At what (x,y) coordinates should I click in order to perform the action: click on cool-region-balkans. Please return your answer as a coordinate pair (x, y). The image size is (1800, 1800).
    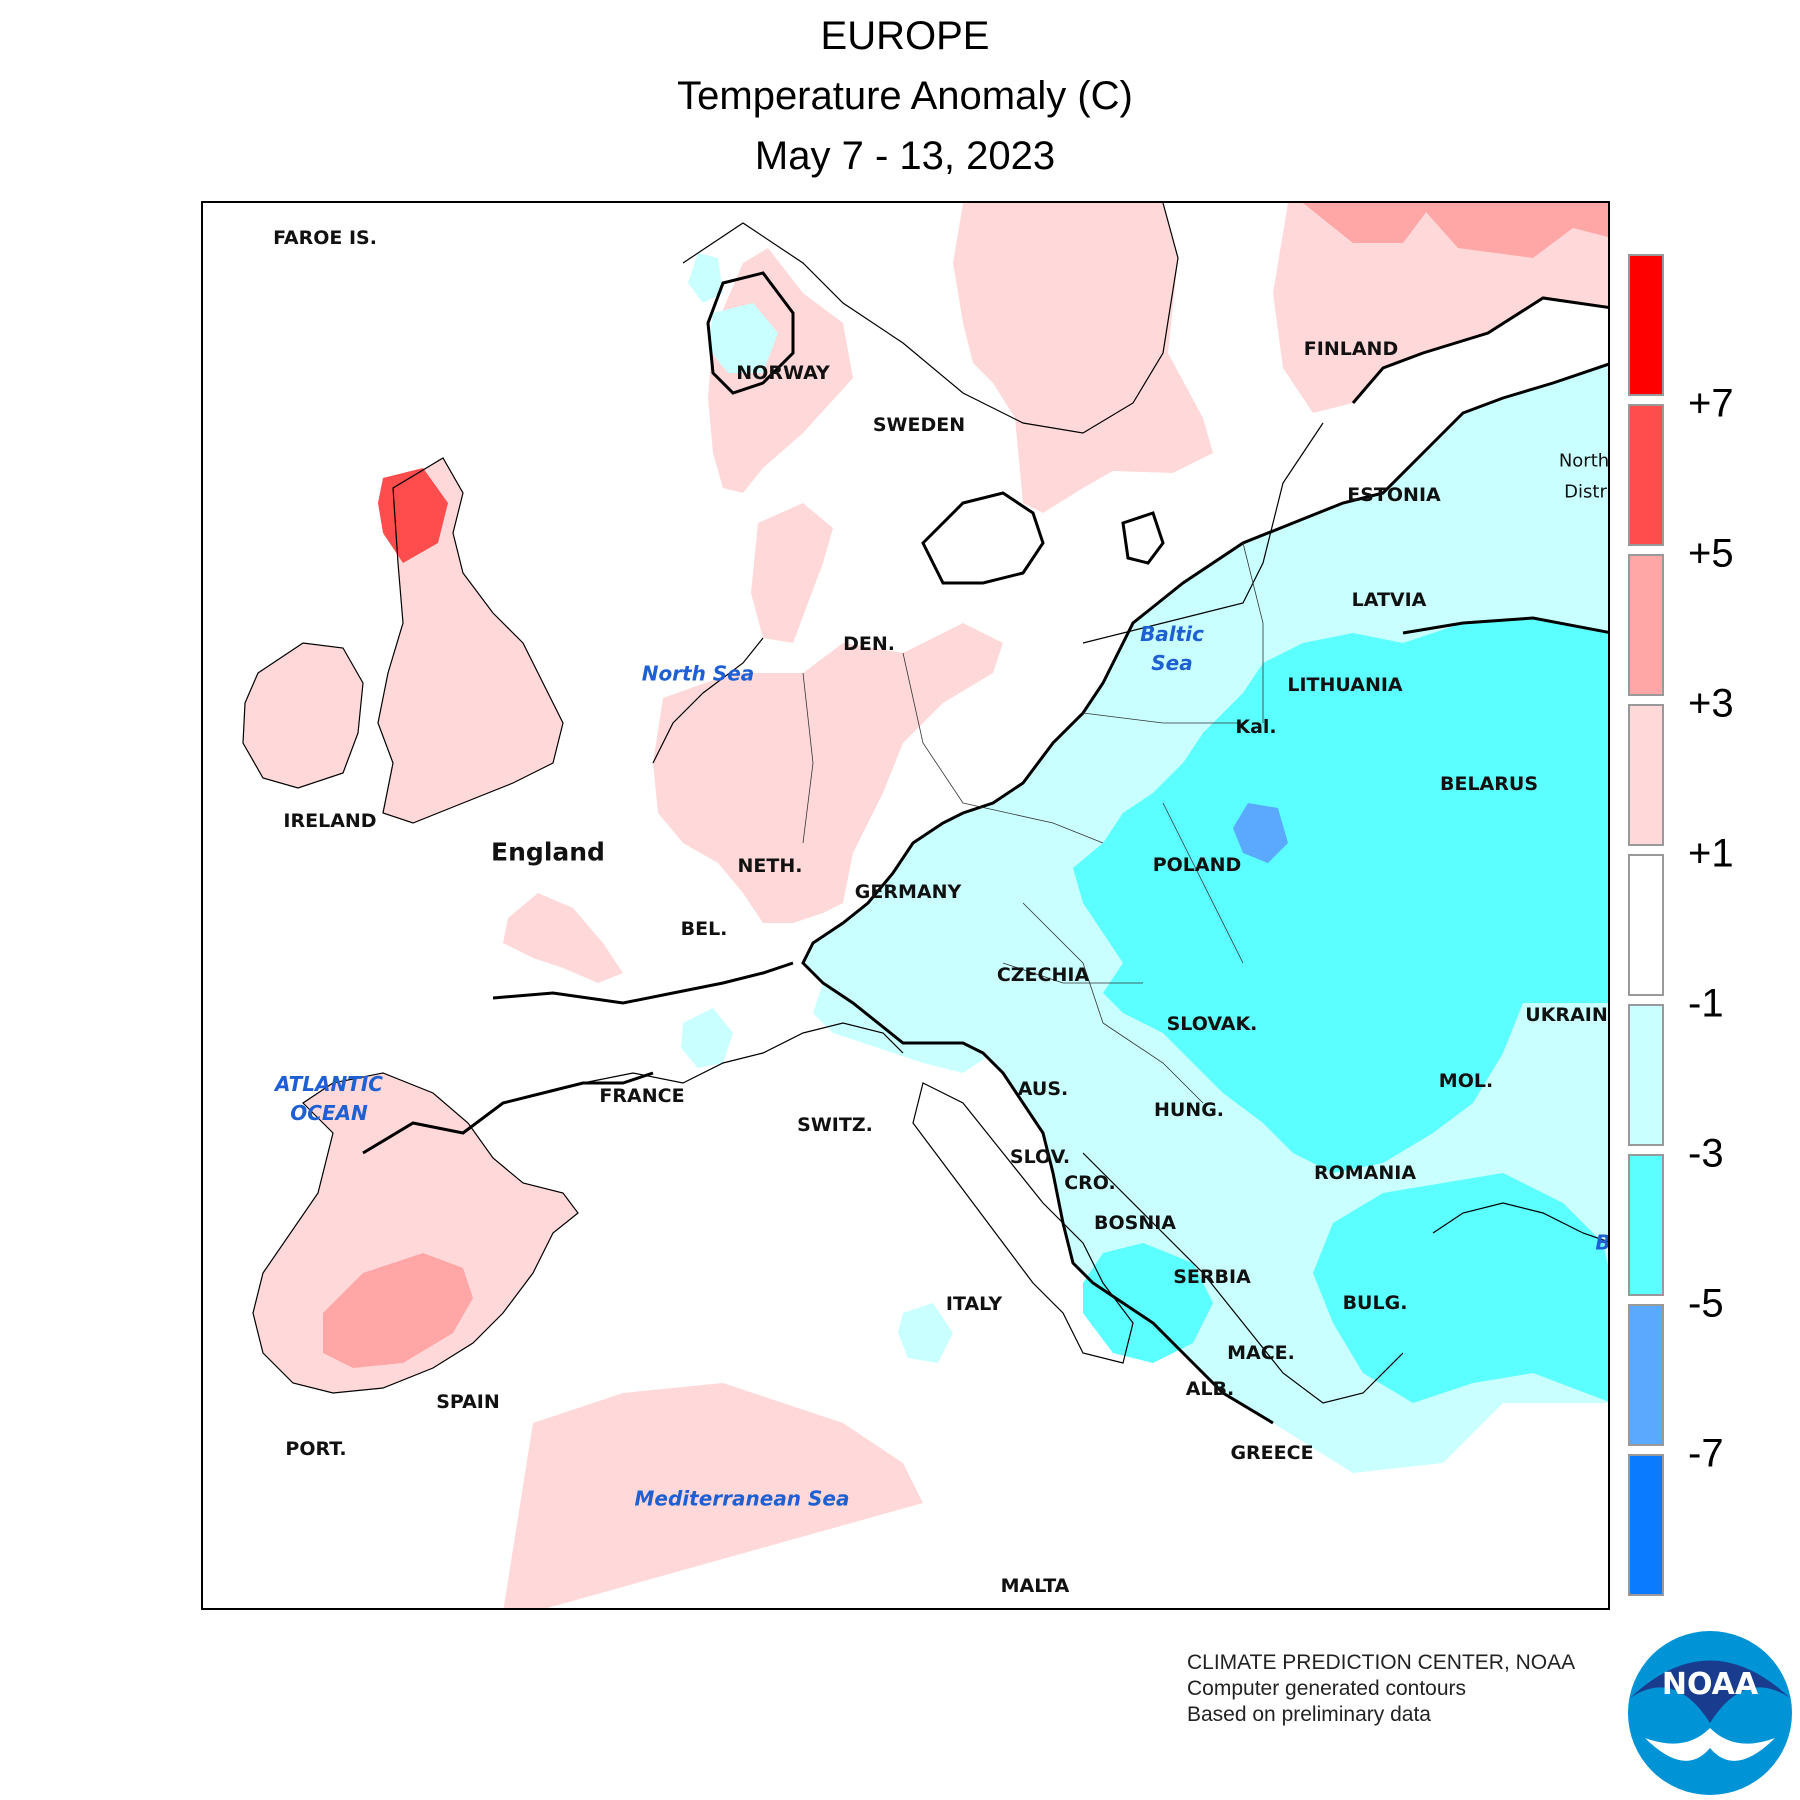
    Looking at the image, I should click on (1148, 1303).